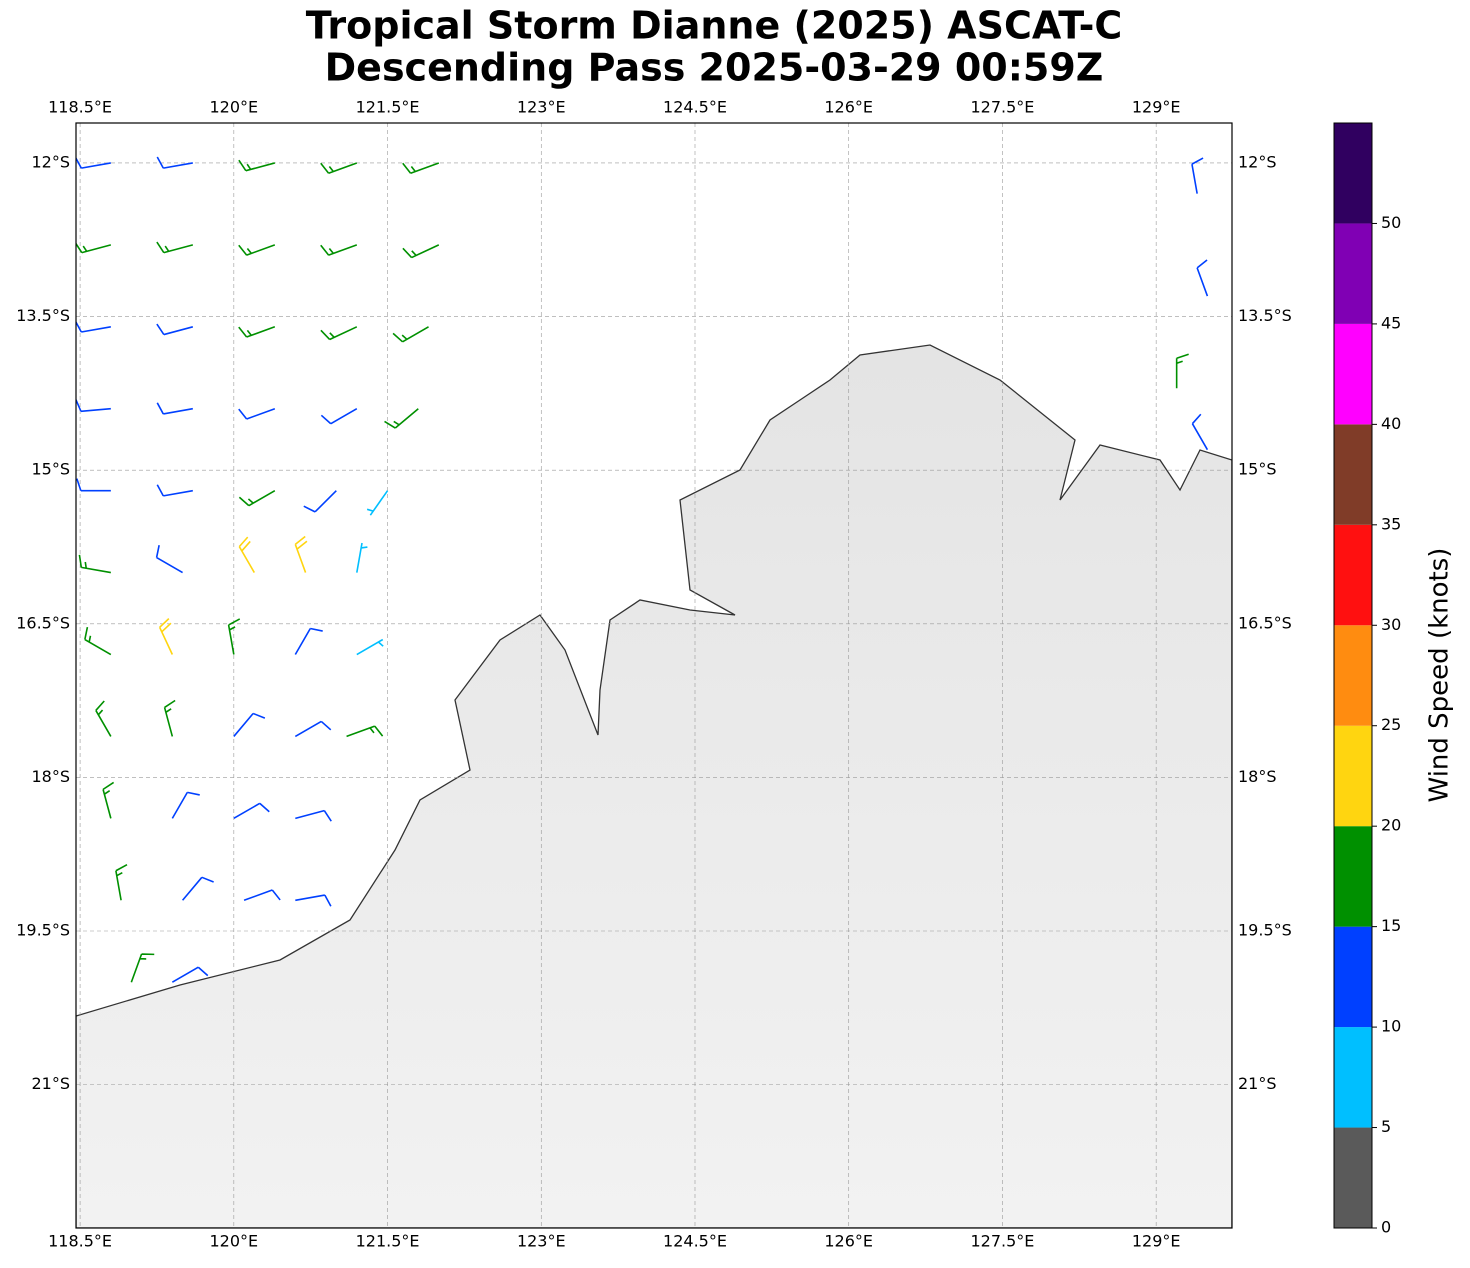  I want to click on chart-title: Tropical Storm Dianne (2025) ASCAT-C, so click(714, 26).